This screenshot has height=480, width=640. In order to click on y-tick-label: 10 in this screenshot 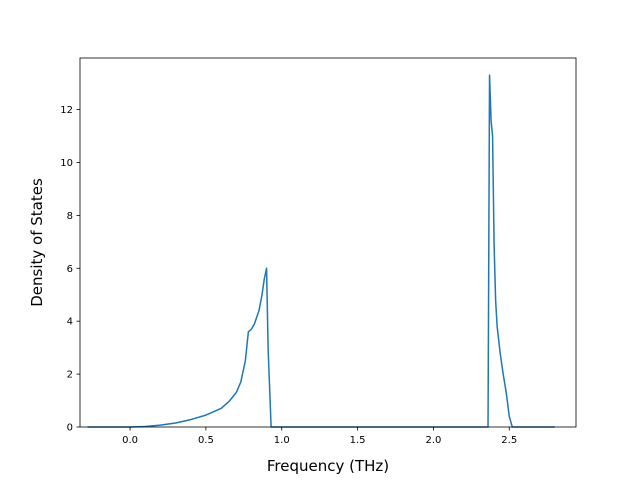, I will do `click(66, 163)`.